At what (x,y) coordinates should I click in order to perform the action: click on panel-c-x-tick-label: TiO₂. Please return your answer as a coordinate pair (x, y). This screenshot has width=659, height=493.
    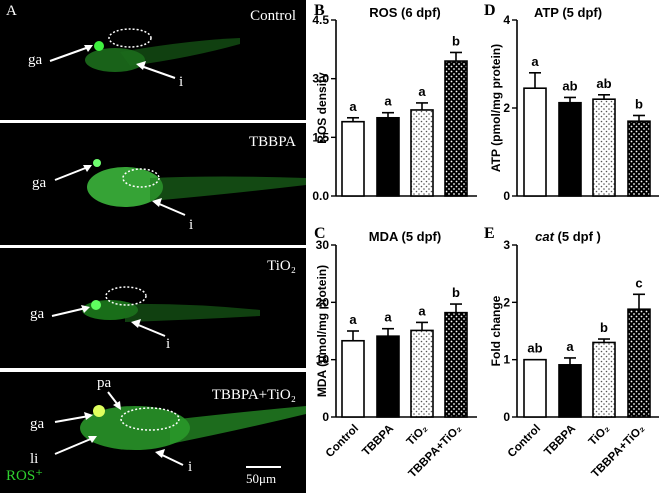
    Looking at the image, I should click on (418, 436).